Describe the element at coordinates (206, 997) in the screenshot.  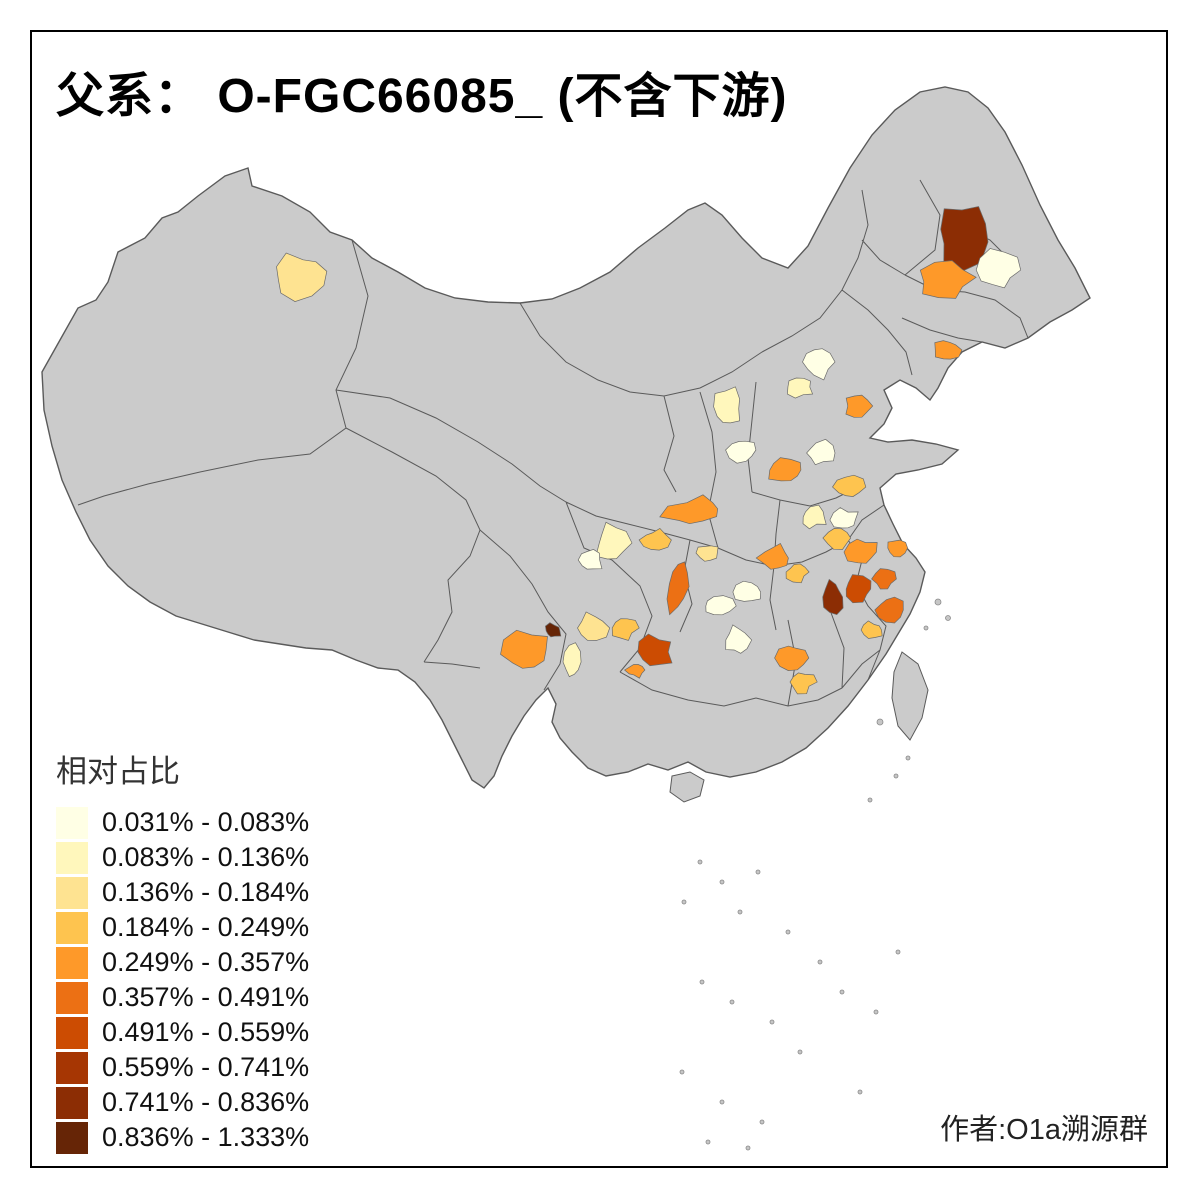
I see `legend-bin-label: 0.357% - 0.491%` at that location.